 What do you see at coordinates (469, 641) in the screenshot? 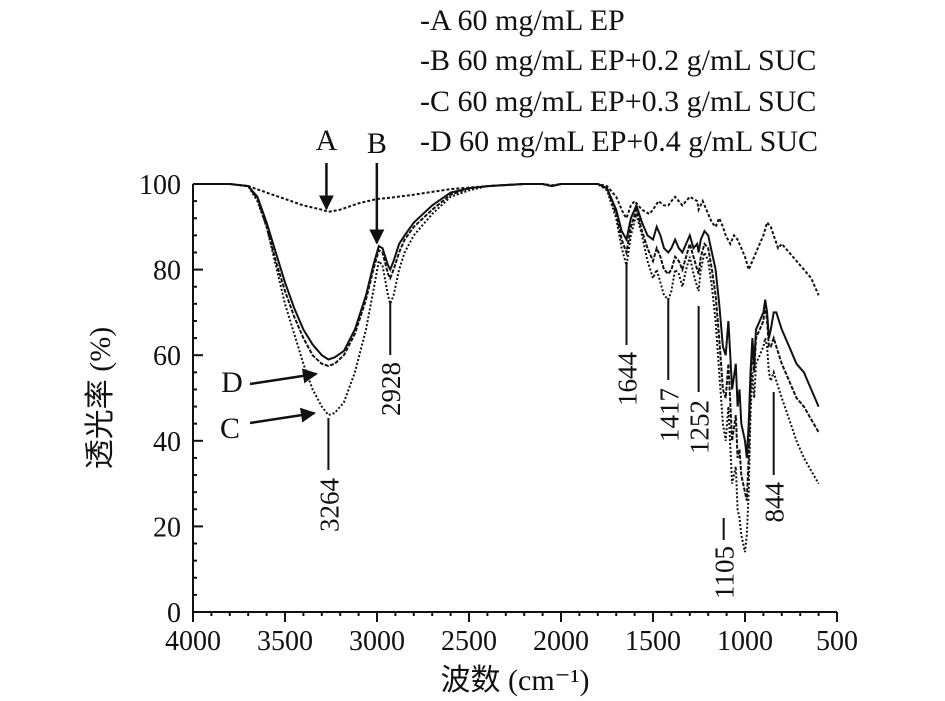
I see `x-tick-label: 2500` at bounding box center [469, 641].